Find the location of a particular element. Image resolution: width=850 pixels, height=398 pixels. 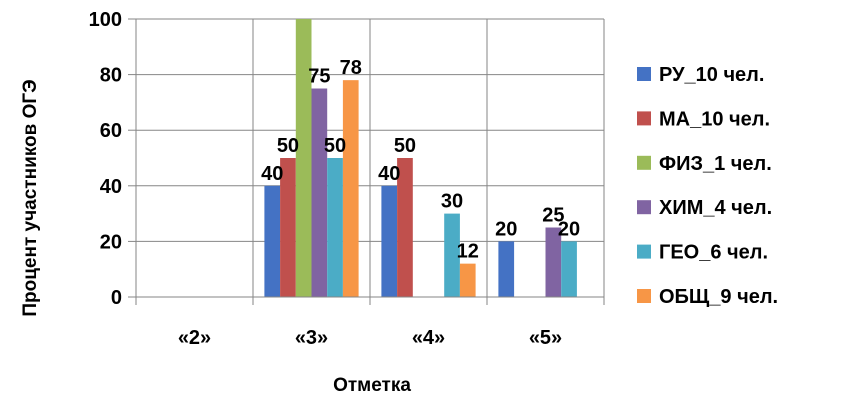

x-tick-label: «2» is located at coordinates (194, 338).